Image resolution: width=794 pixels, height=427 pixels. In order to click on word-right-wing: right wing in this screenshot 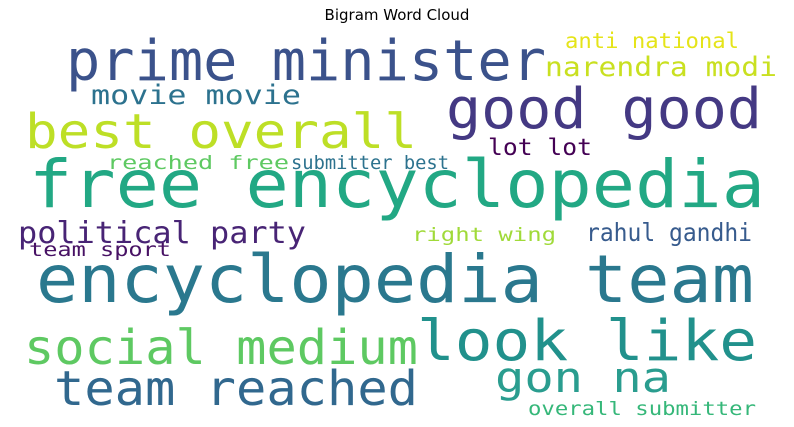, I will do `click(484, 235)`.